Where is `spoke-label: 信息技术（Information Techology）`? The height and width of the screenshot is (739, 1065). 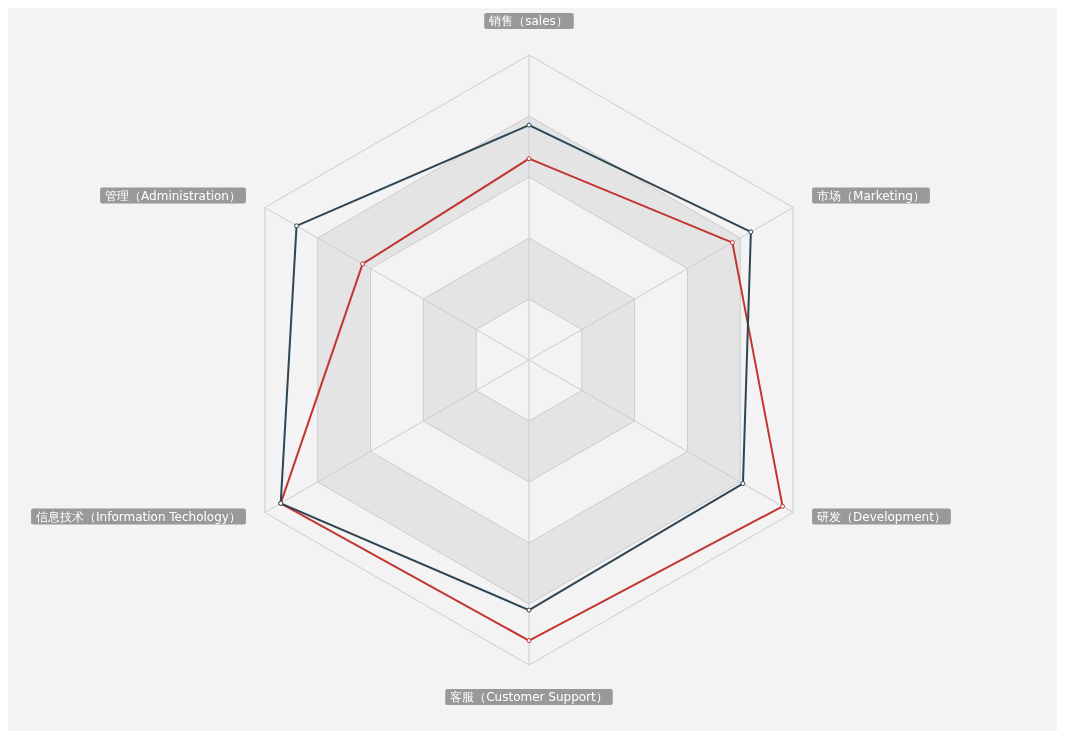 spoke-label: 信息技术（Information Techology） is located at coordinates (138, 516).